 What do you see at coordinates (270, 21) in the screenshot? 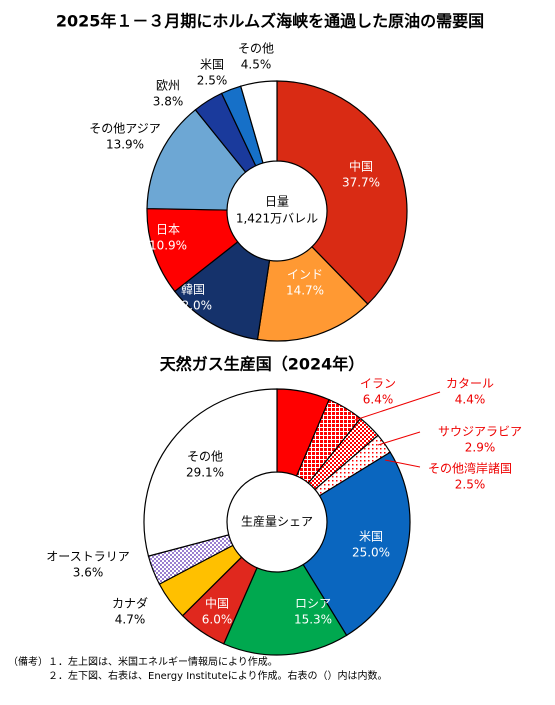
I see `chart-title: 2025年１－３月期にホルムズ海峡を通過した原油の需要国` at bounding box center [270, 21].